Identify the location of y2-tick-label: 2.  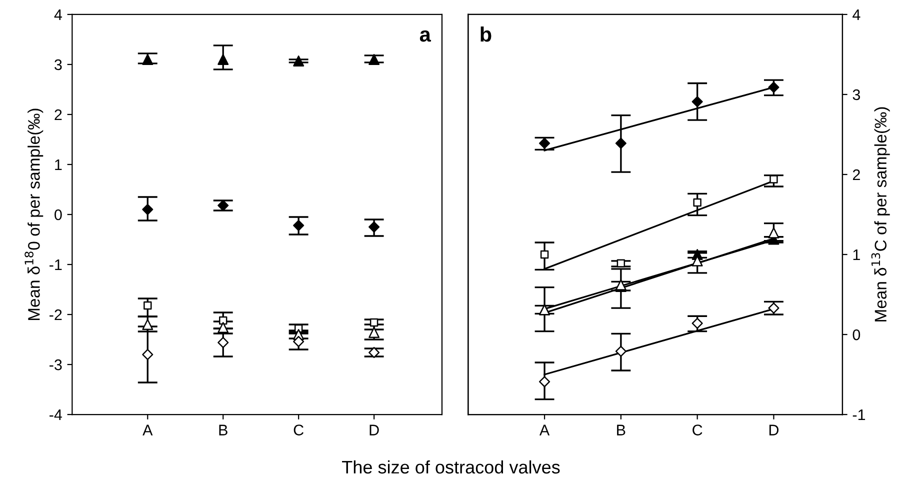
(856, 174).